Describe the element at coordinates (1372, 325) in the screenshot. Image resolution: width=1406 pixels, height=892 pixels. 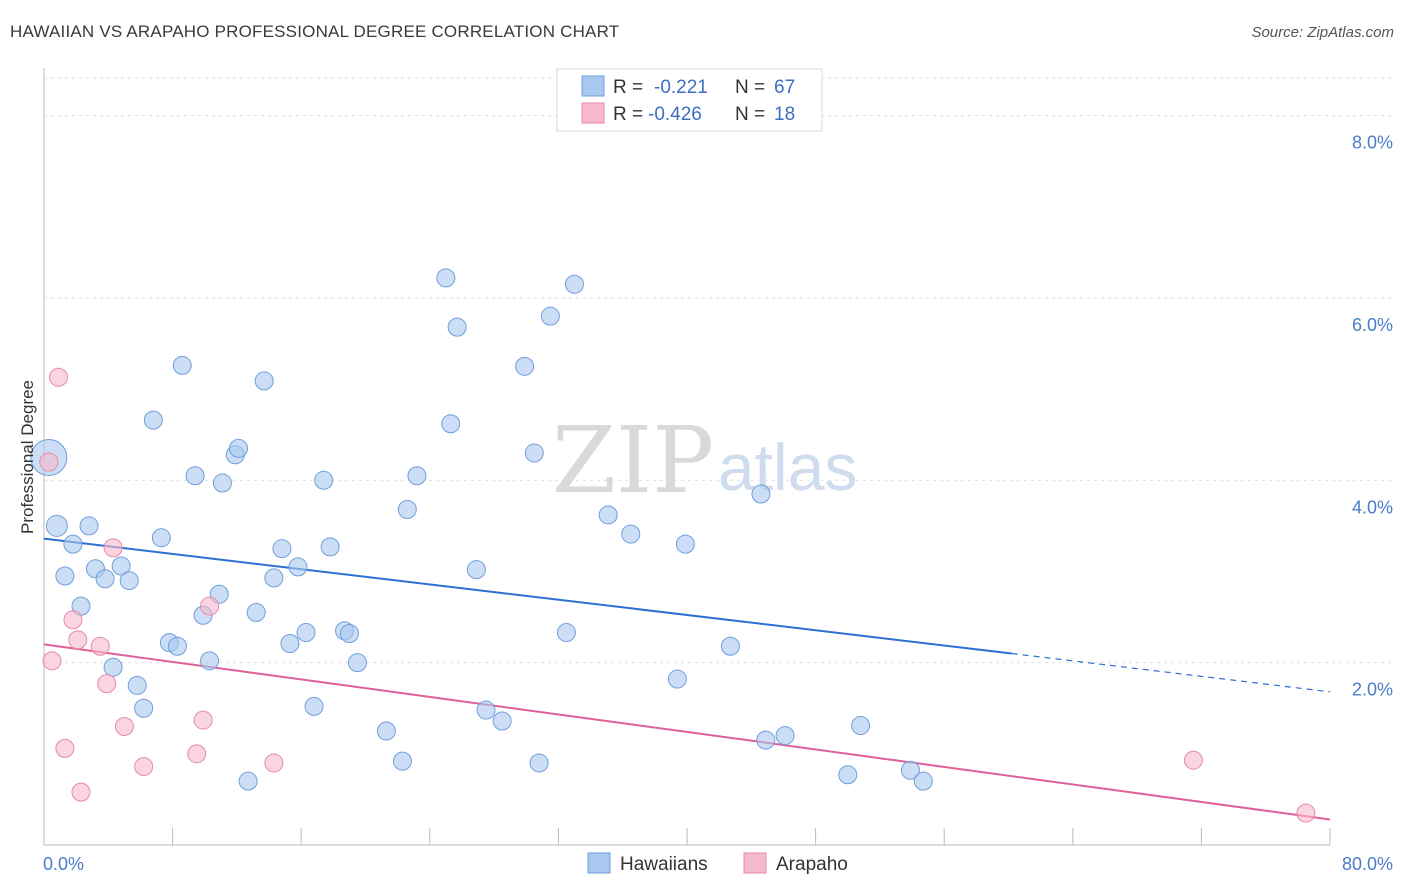
I see `y-tick-label: 6.0%` at that location.